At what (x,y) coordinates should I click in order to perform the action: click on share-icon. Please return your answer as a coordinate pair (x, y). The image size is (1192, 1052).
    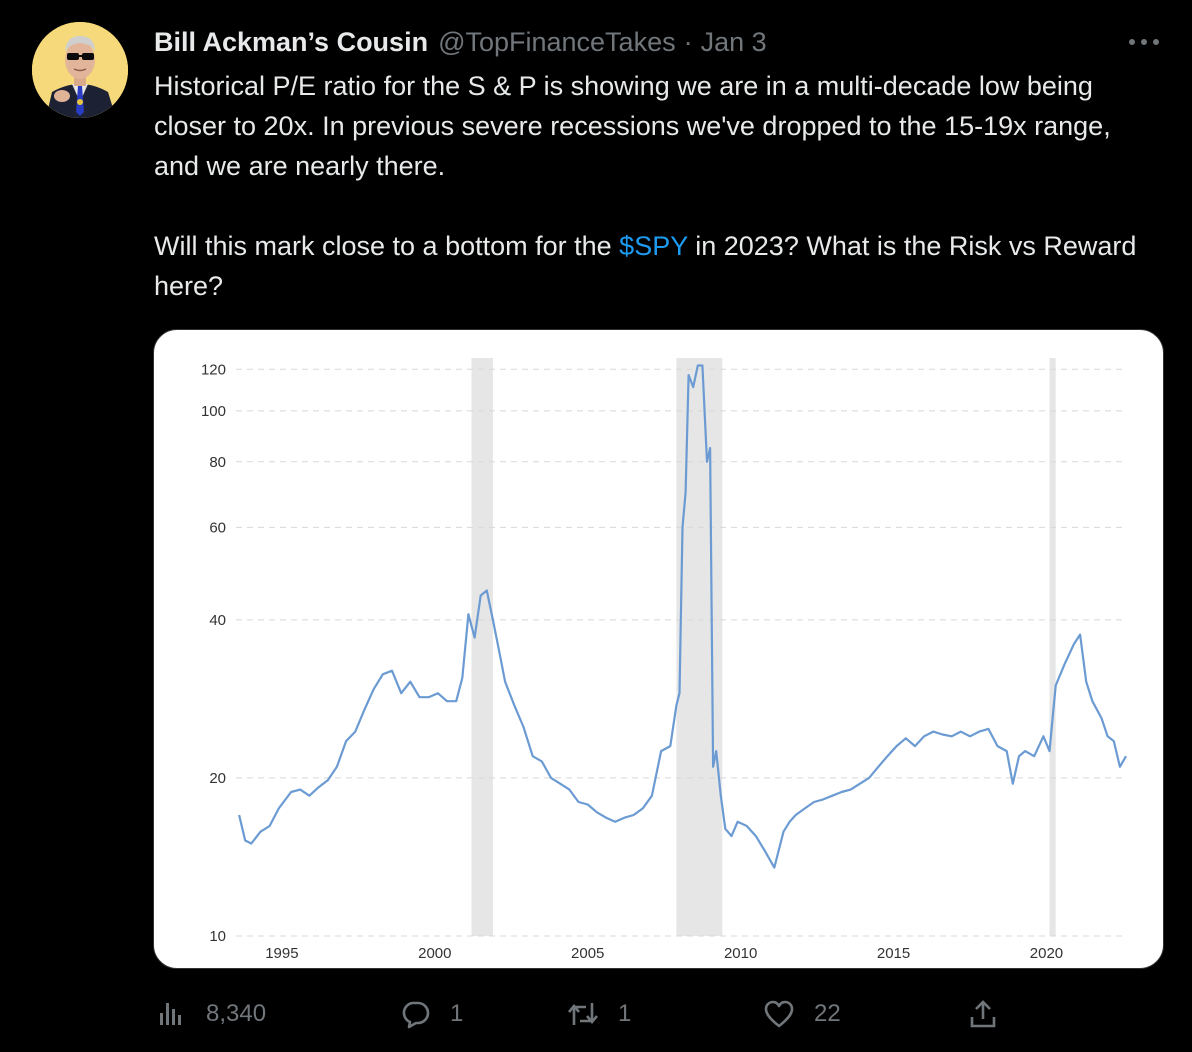
    Looking at the image, I should click on (983, 1014).